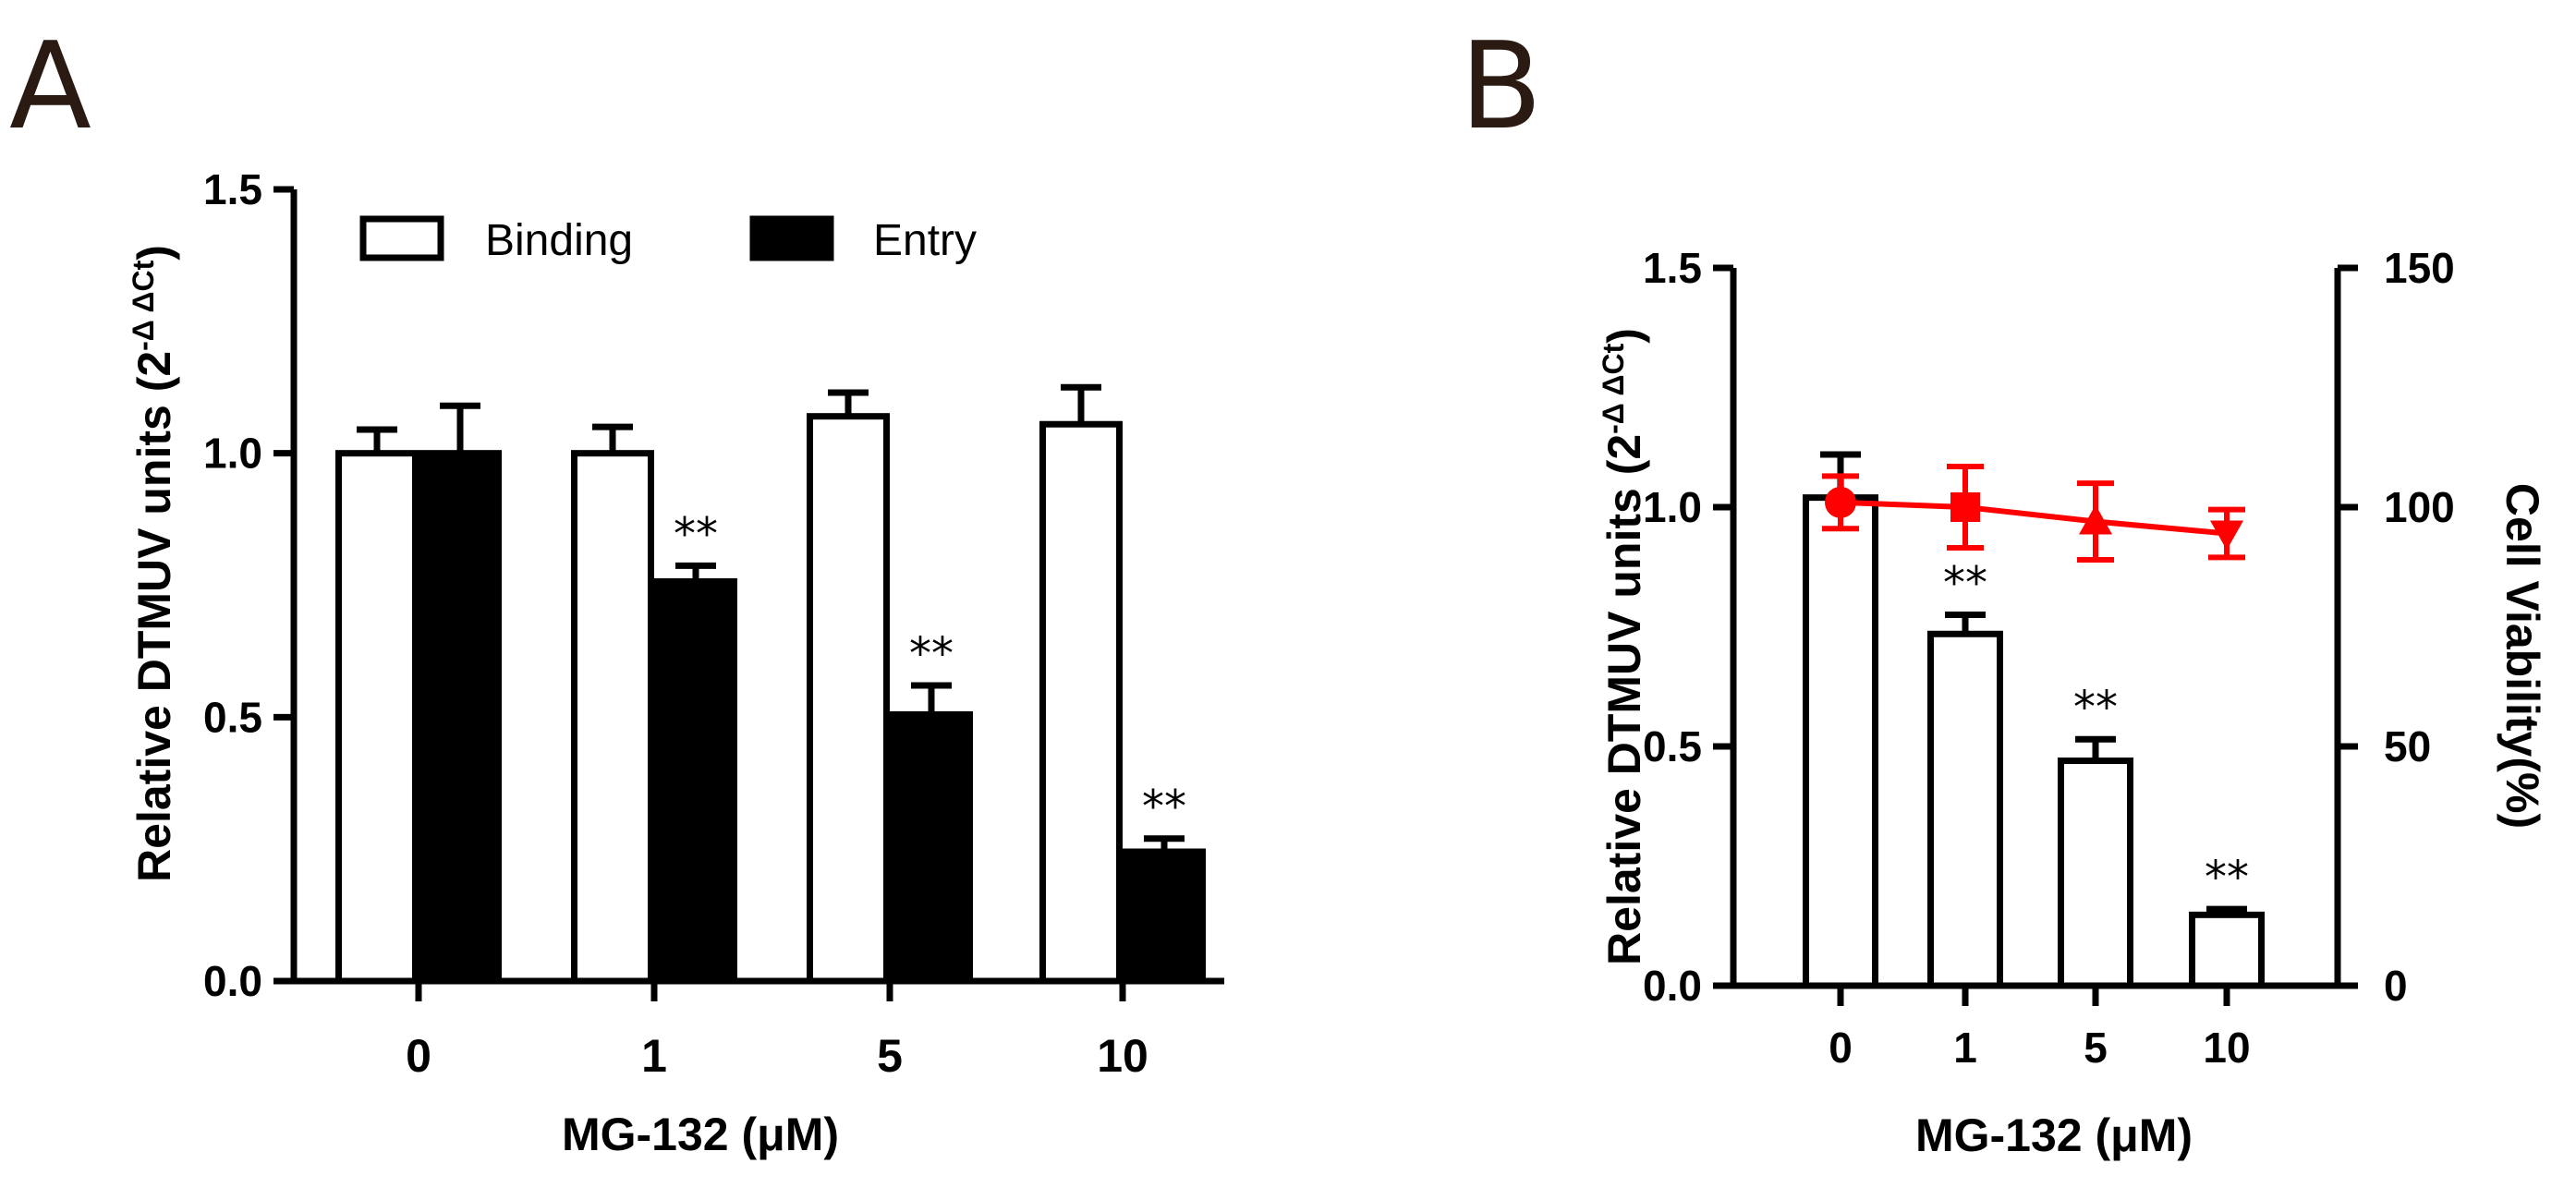 Image resolution: width=2576 pixels, height=1200 pixels. I want to click on y-tick-right-label: 0, so click(2396, 986).